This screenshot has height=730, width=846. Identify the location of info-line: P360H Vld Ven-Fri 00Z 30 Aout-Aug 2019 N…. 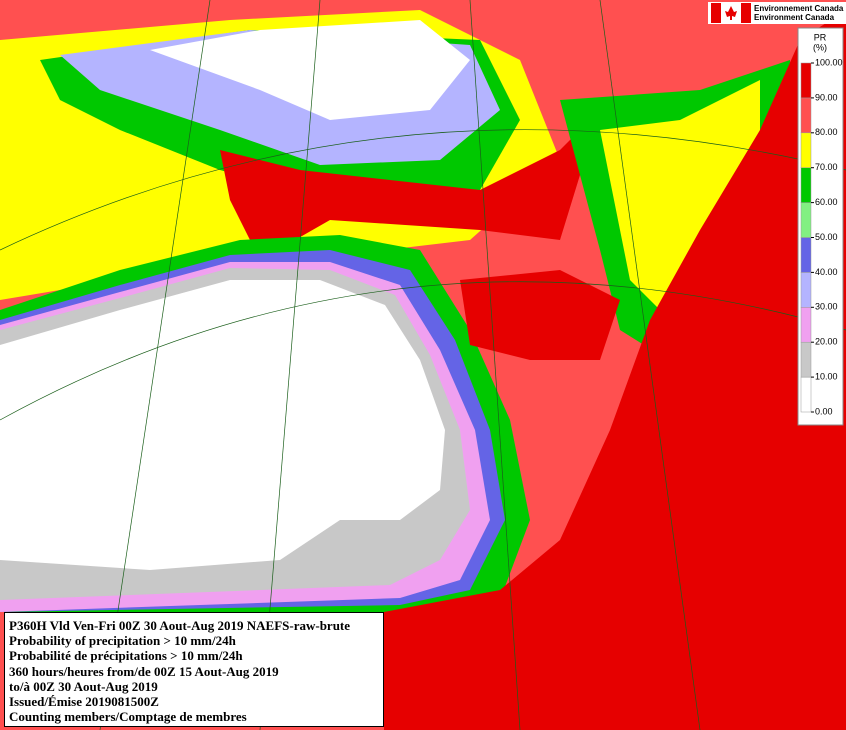
(180, 625).